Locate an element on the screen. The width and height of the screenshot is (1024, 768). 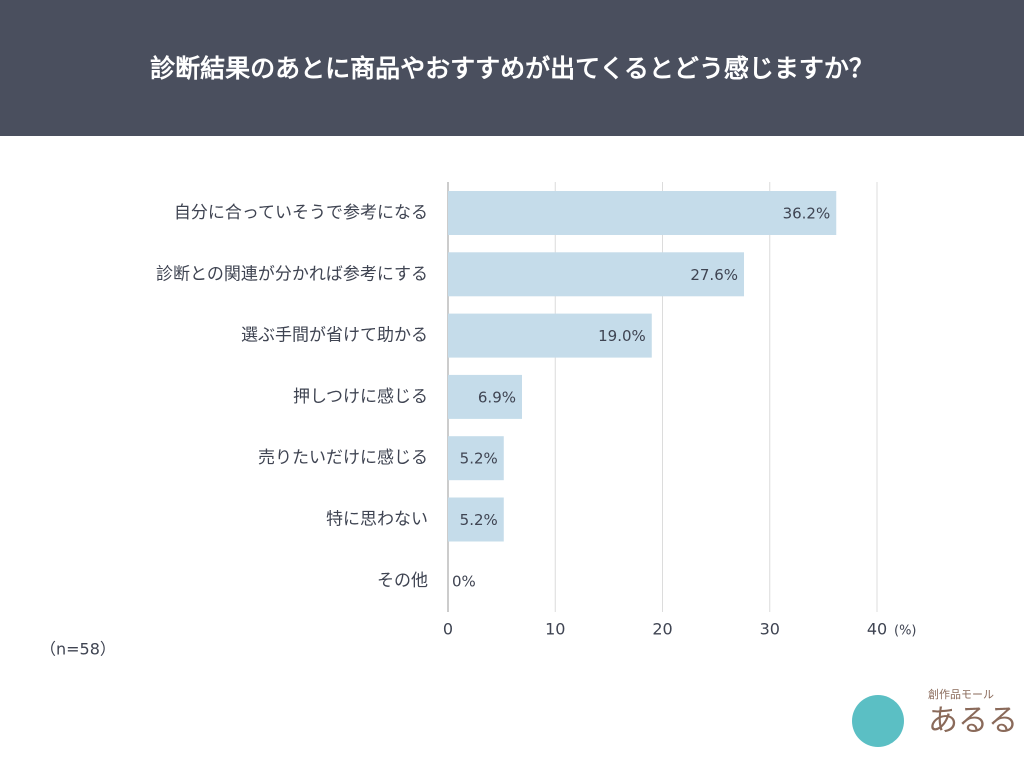
chart-title: 診断結果のあとに商品やおすすめが出てくるとどう感じますか？ is located at coordinates (512, 68).